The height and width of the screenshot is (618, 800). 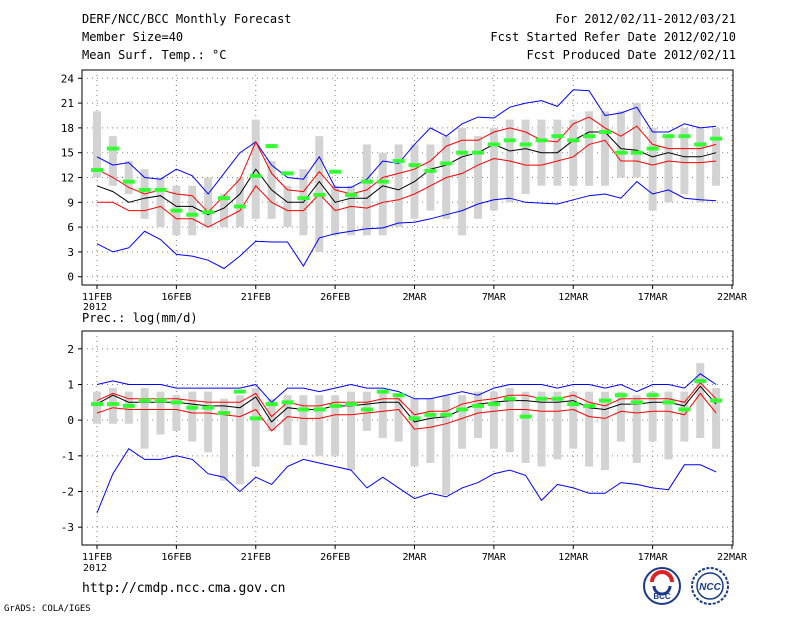 What do you see at coordinates (133, 37) in the screenshot?
I see `member-size-label: Member Size=40` at bounding box center [133, 37].